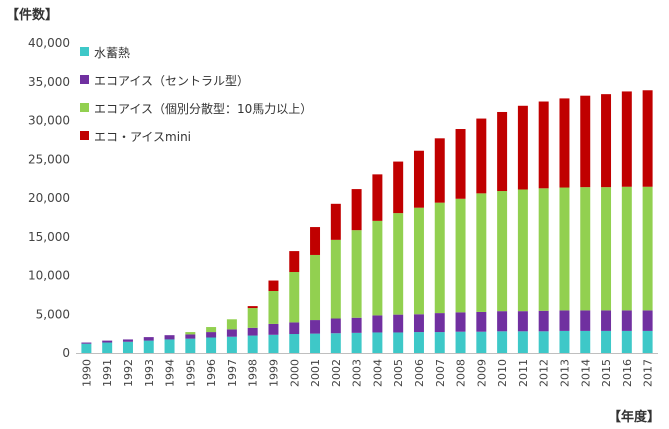  What do you see at coordinates (440, 373) in the screenshot?
I see `x-tick-label: 2007` at bounding box center [440, 373].